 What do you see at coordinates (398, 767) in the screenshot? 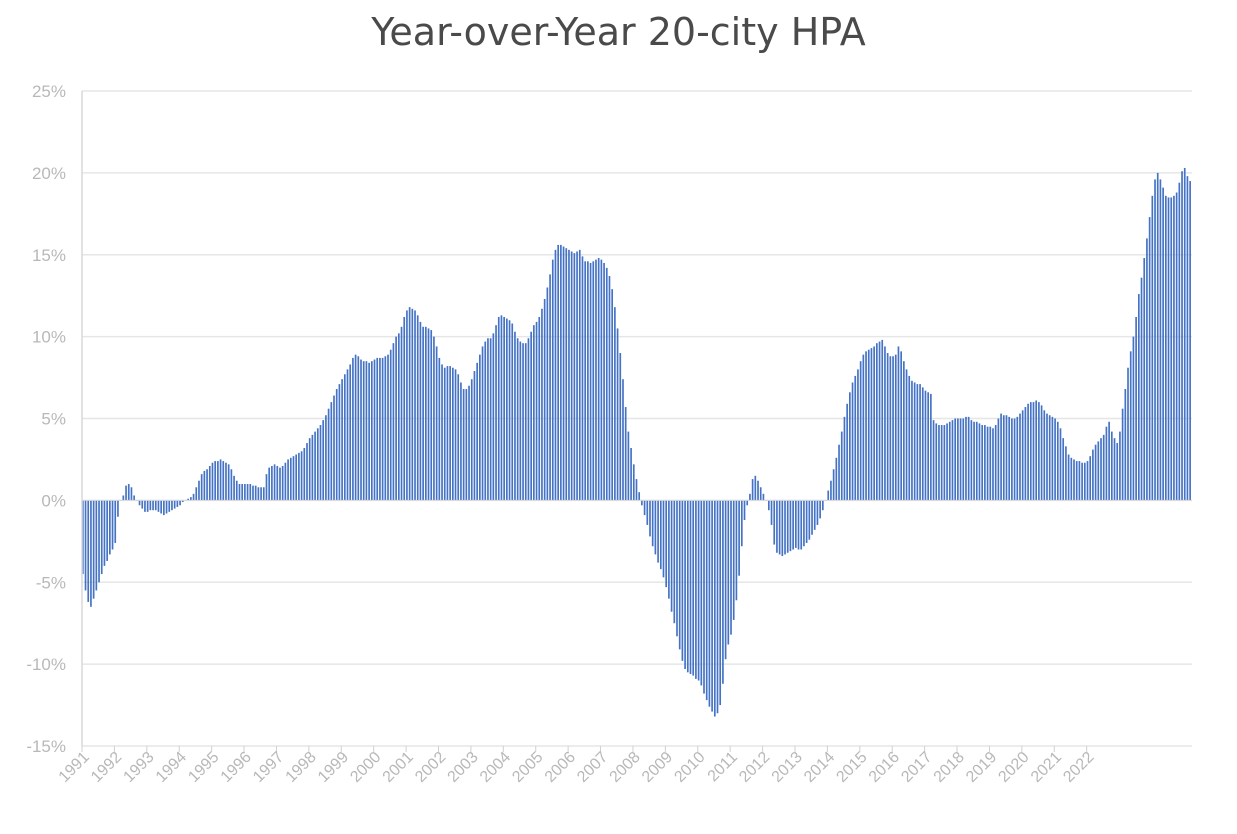
I see `x-tick-label: 2001` at bounding box center [398, 767].